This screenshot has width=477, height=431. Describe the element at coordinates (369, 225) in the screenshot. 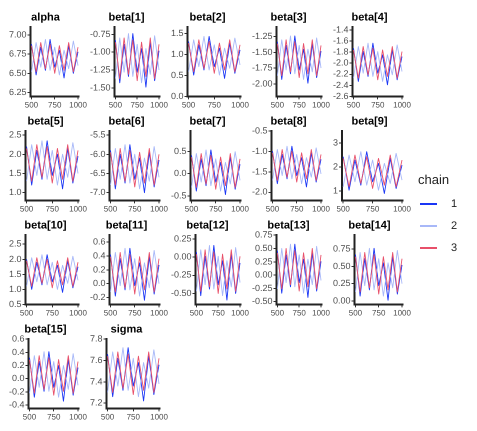

I see `chart-title: beta[14]` at that location.